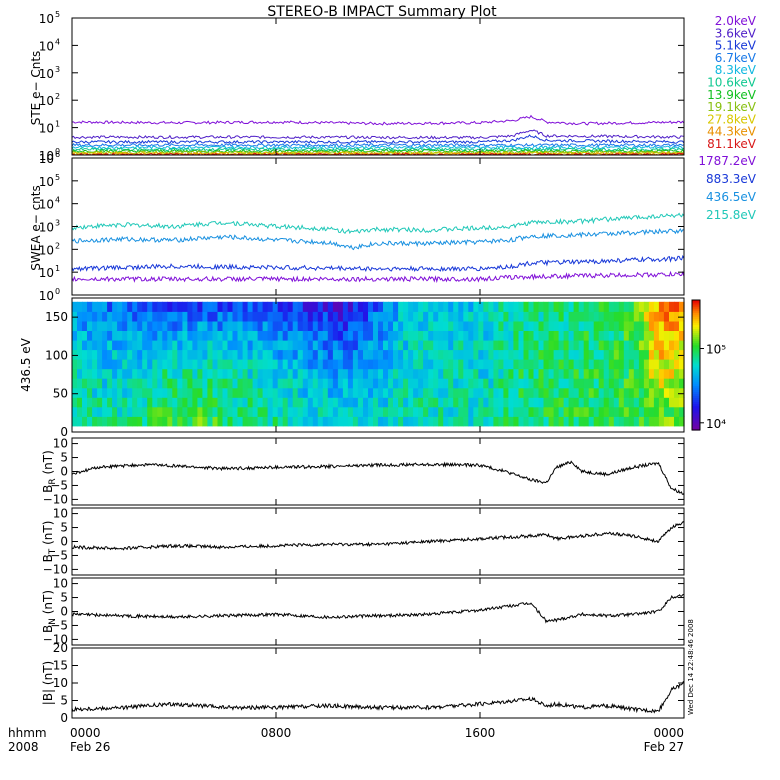 The width and height of the screenshot is (780, 780). What do you see at coordinates (716, 350) in the screenshot?
I see `colorbar-tick-label-1: 10⁵` at bounding box center [716, 350].